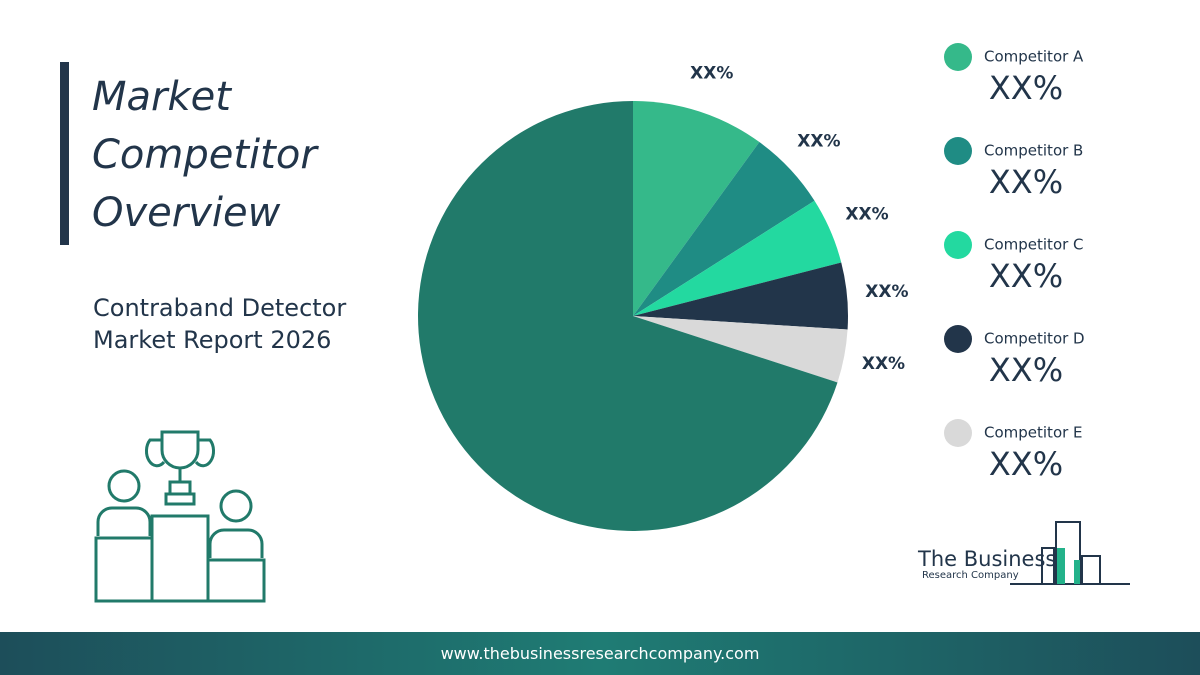  I want to click on title-accent, so click(64, 153).